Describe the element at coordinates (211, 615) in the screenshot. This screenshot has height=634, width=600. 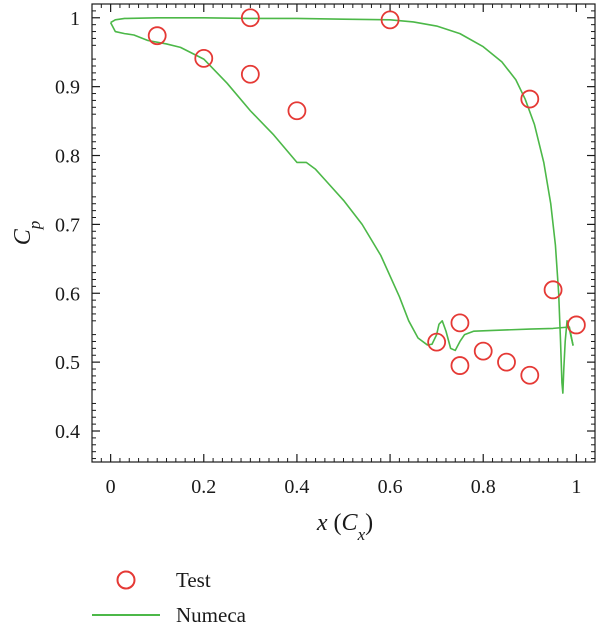
I see `legend-numeca-label: Numeca` at that location.